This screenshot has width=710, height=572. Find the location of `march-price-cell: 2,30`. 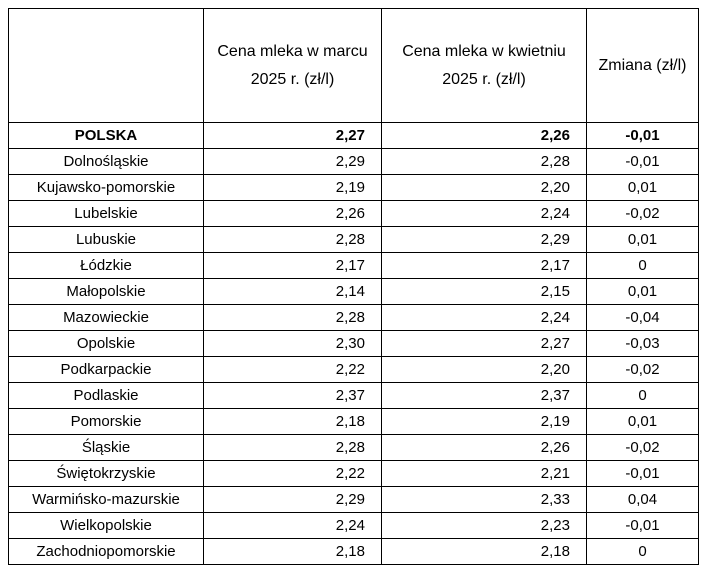

march-price-cell: 2,30 is located at coordinates (292, 343).